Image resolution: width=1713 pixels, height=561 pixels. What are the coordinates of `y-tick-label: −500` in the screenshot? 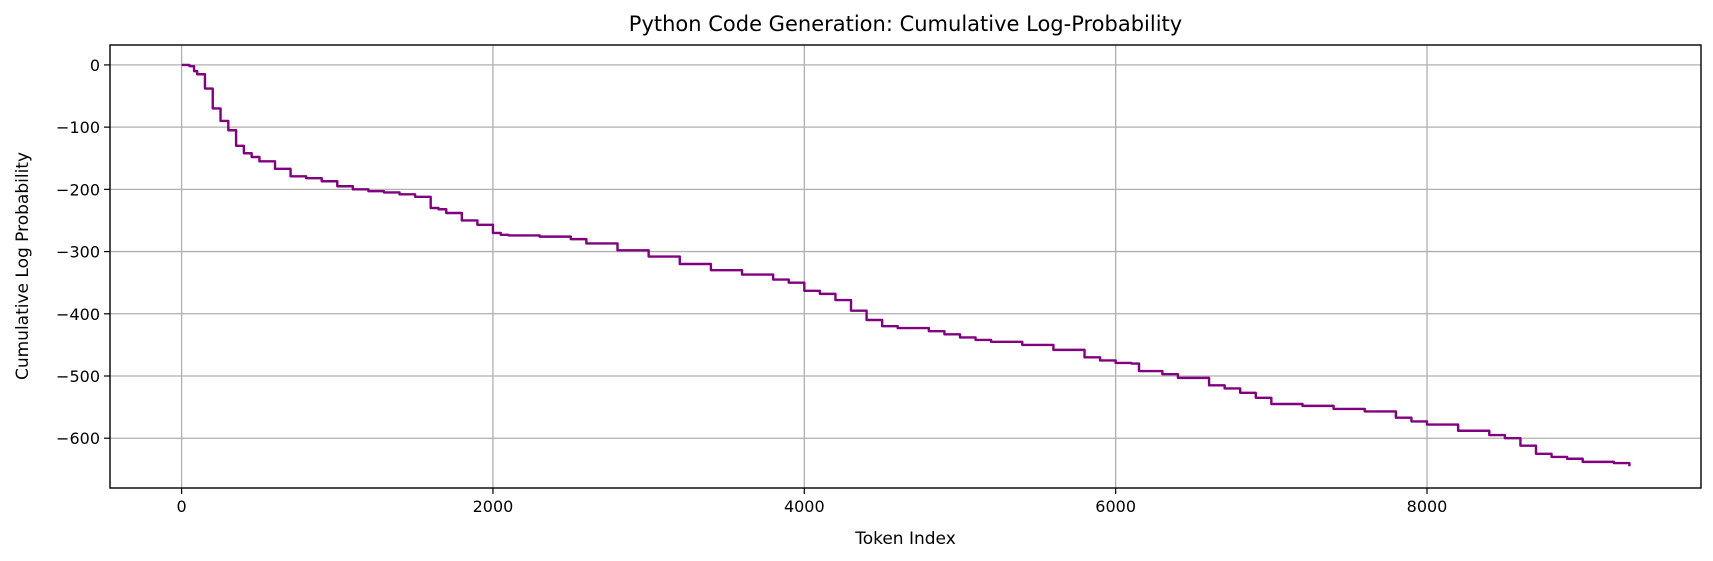 It's located at (78, 376).